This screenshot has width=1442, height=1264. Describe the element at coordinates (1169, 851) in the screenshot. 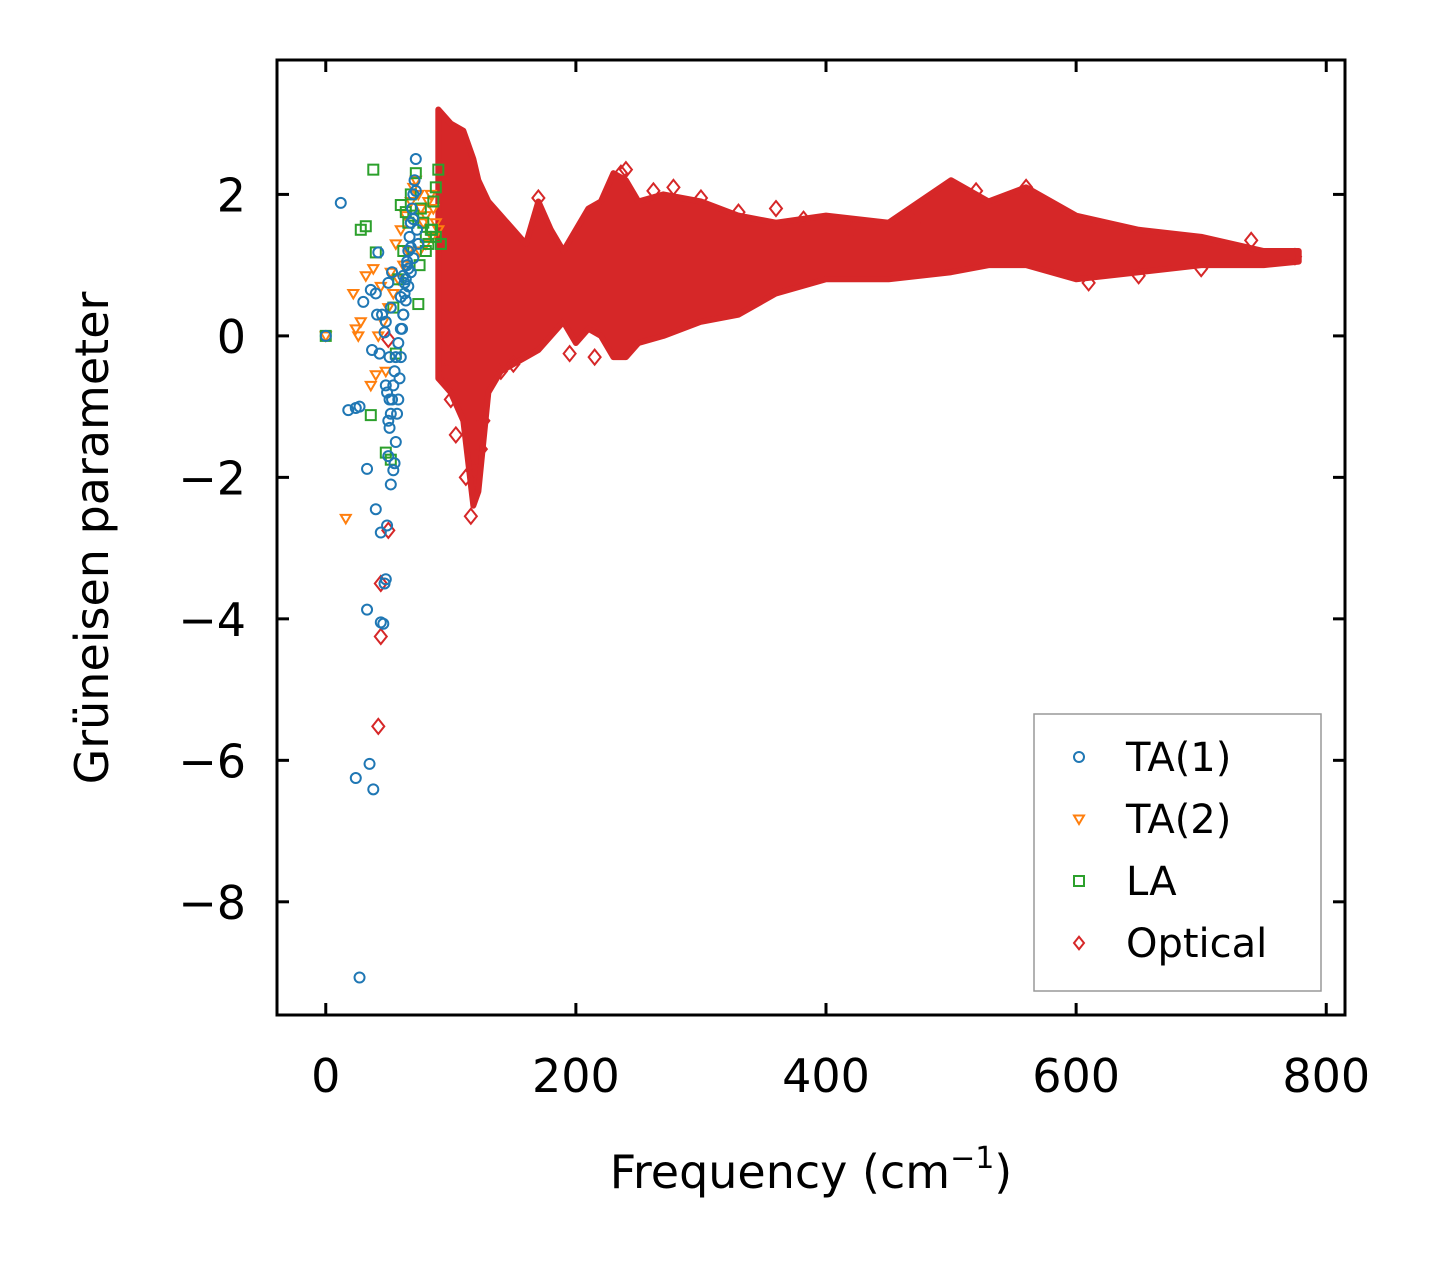

I see `legend-items: TA(1) TA(2) LA Optical` at that location.